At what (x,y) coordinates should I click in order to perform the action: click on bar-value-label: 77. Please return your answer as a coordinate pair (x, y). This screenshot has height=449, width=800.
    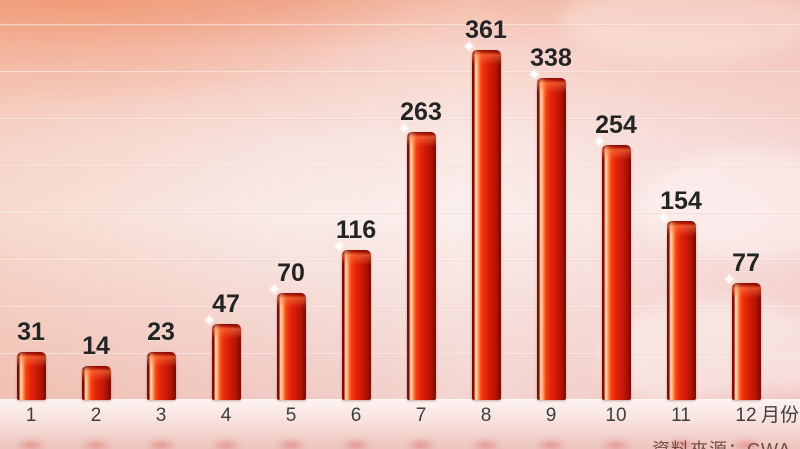
    Looking at the image, I should click on (746, 263).